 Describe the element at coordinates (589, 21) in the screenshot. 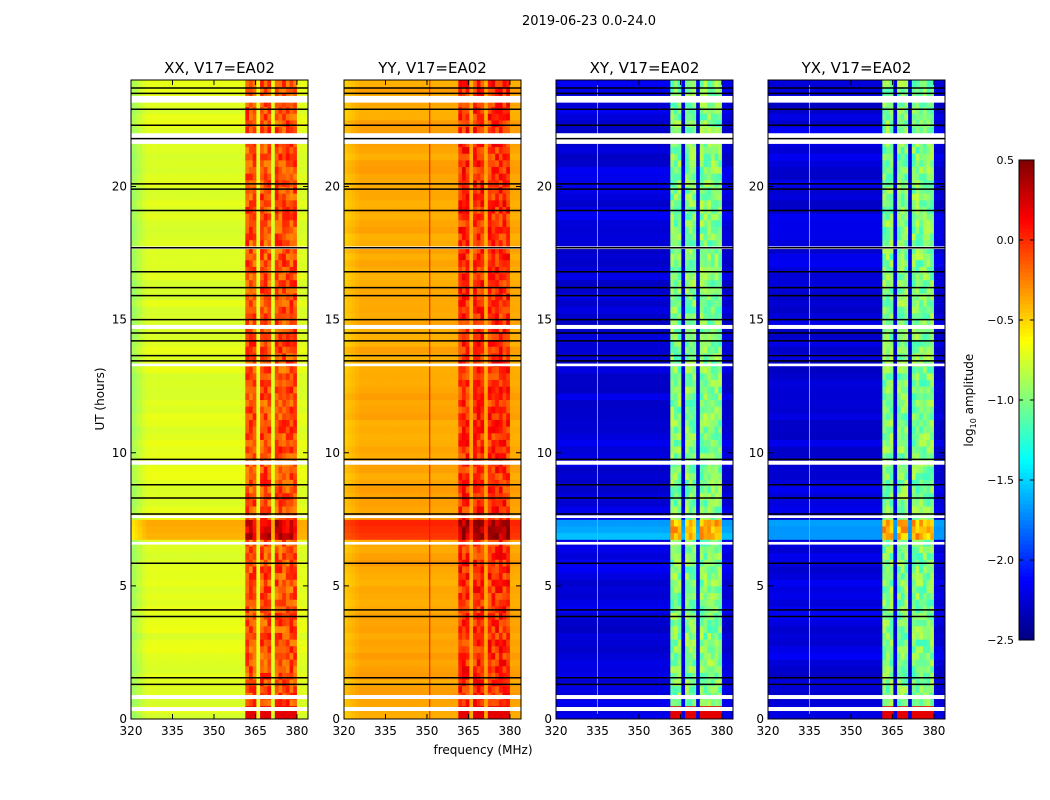

I see `figure-title: 2019-06-23 0.0-24.0` at that location.